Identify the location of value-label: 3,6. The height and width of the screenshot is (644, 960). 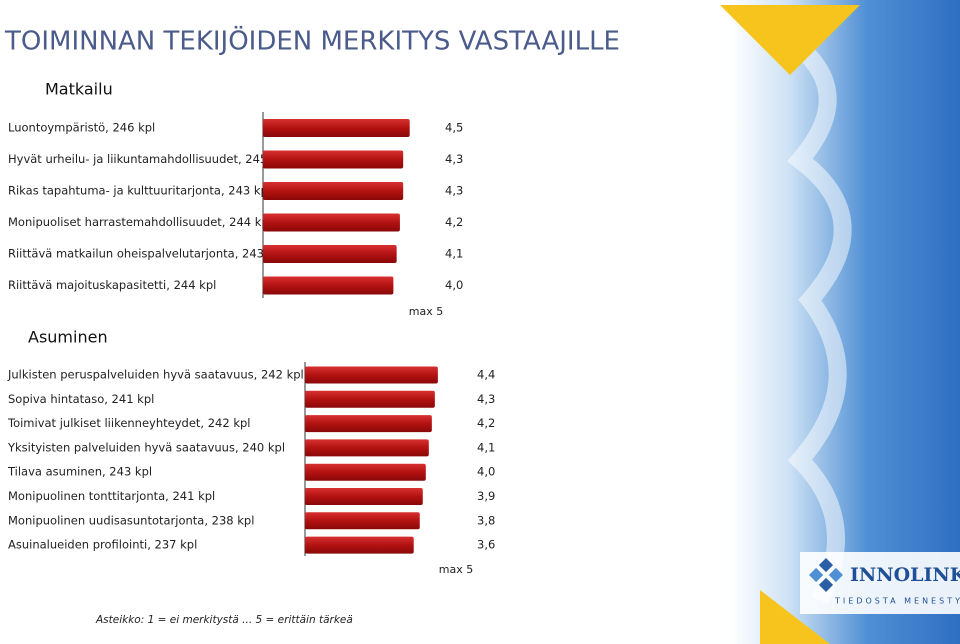
(486, 545).